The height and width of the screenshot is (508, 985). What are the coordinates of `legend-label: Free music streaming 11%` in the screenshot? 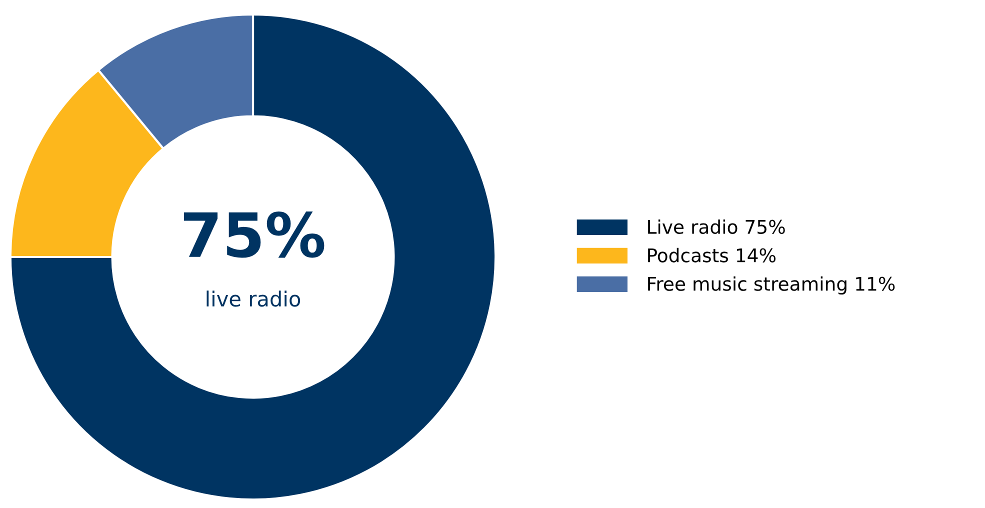 It's located at (771, 285).